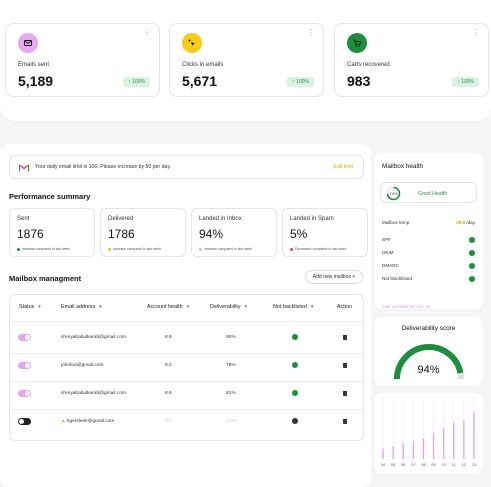  I want to click on table-row: shreyababulkarab@gmail.com 8.6 81%, so click(186, 395).